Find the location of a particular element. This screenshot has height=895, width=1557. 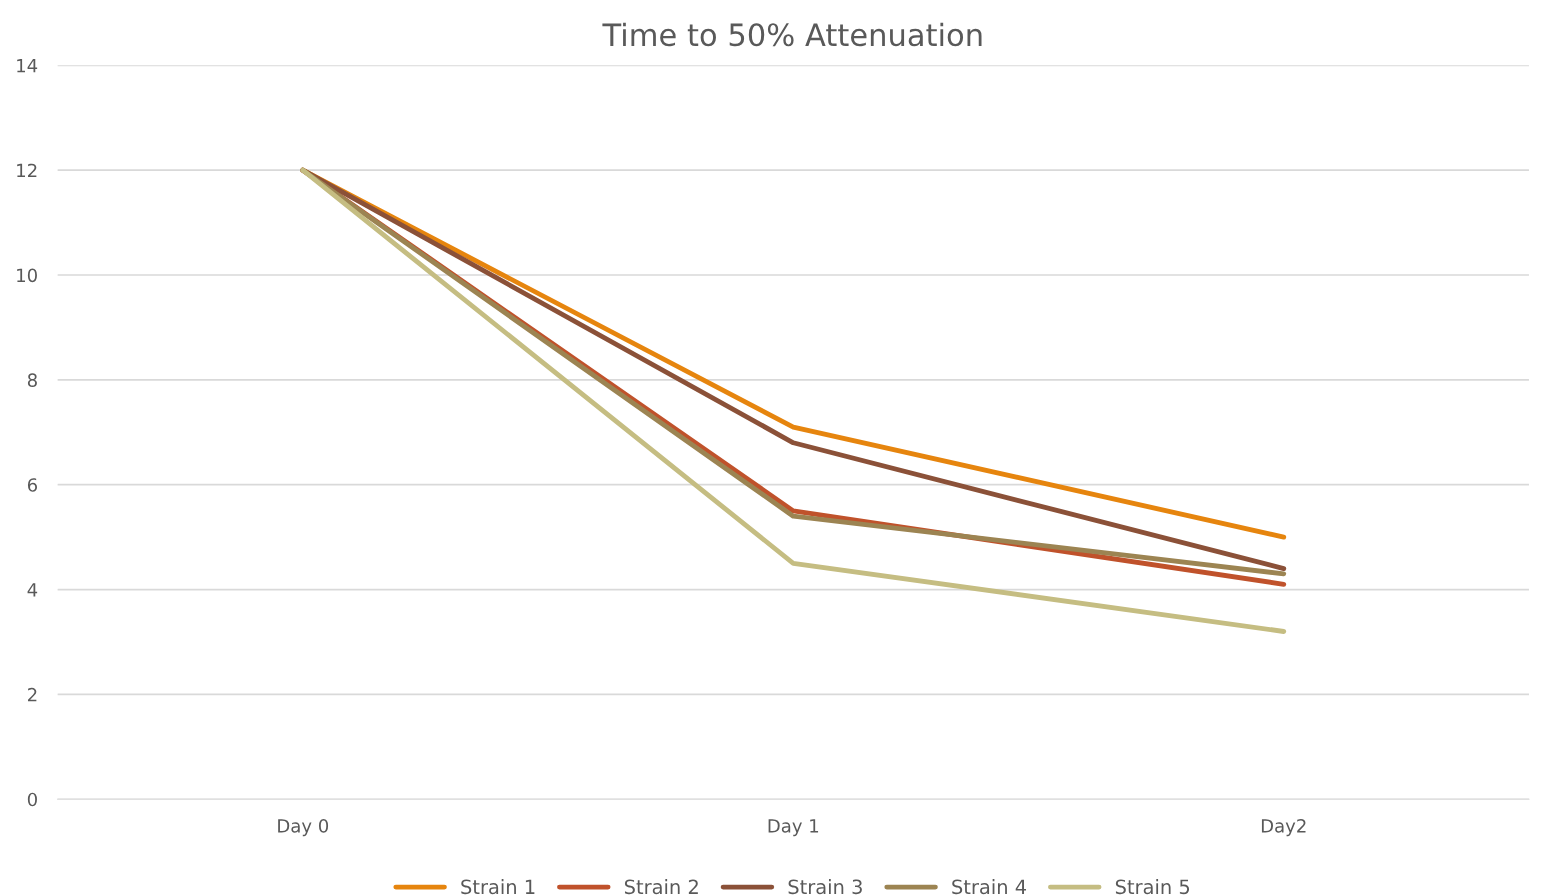

y-tick-label: 0 is located at coordinates (32, 799).